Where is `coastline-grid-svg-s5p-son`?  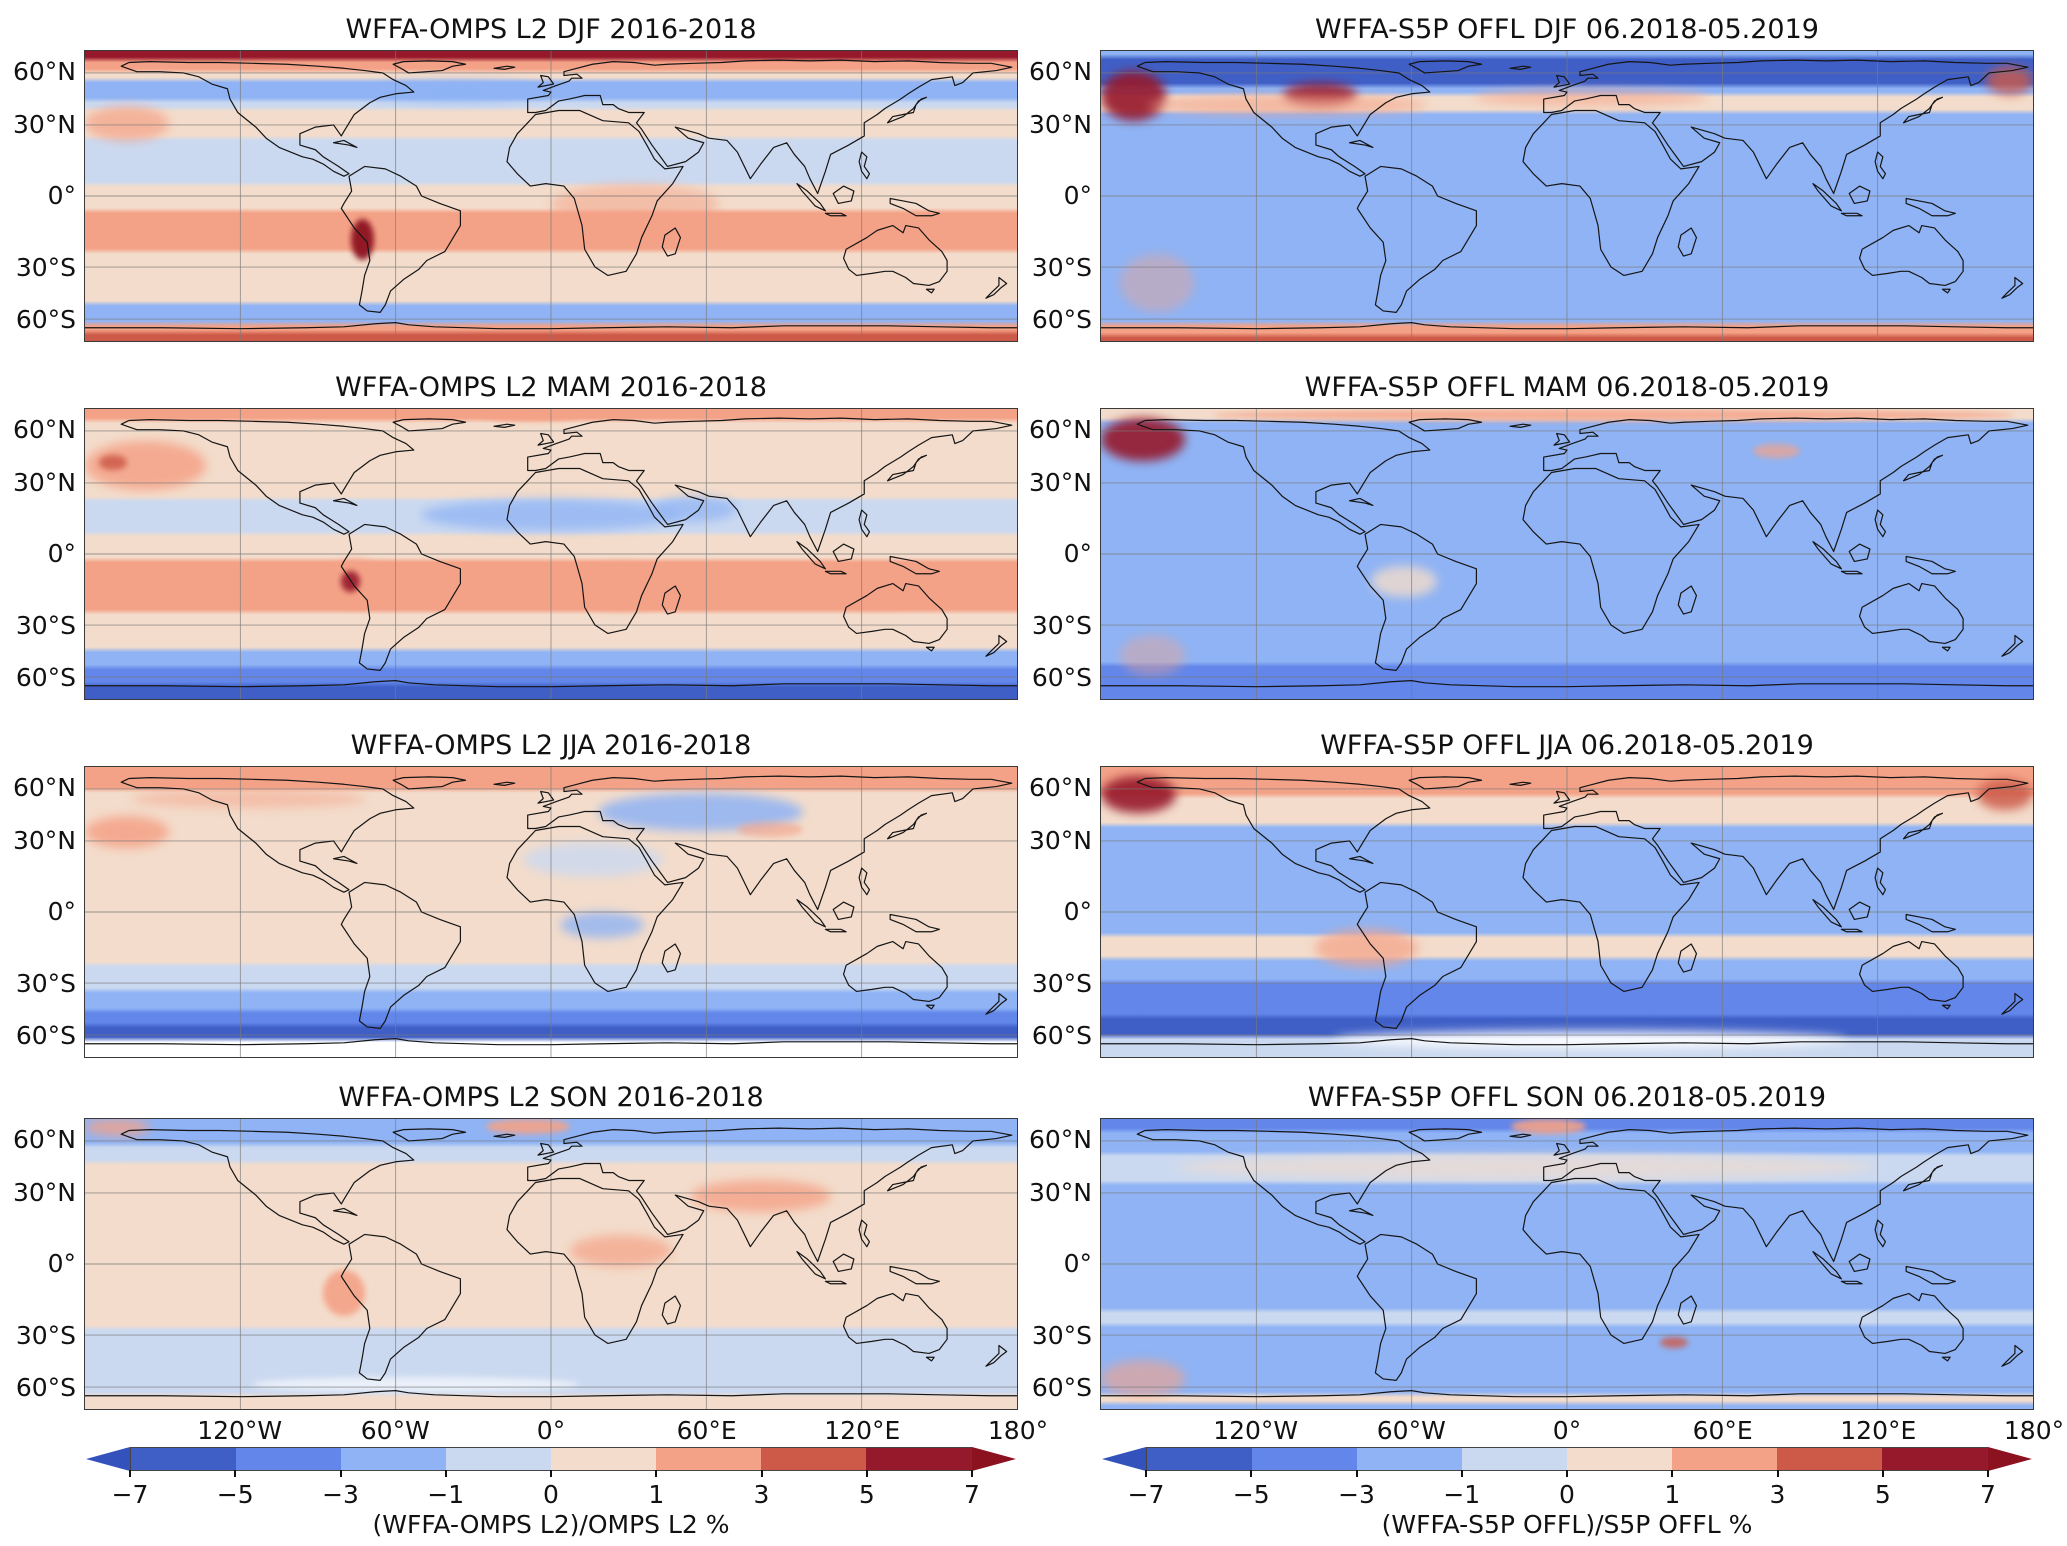
coastline-grid-svg-s5p-son is located at coordinates (1567, 1264).